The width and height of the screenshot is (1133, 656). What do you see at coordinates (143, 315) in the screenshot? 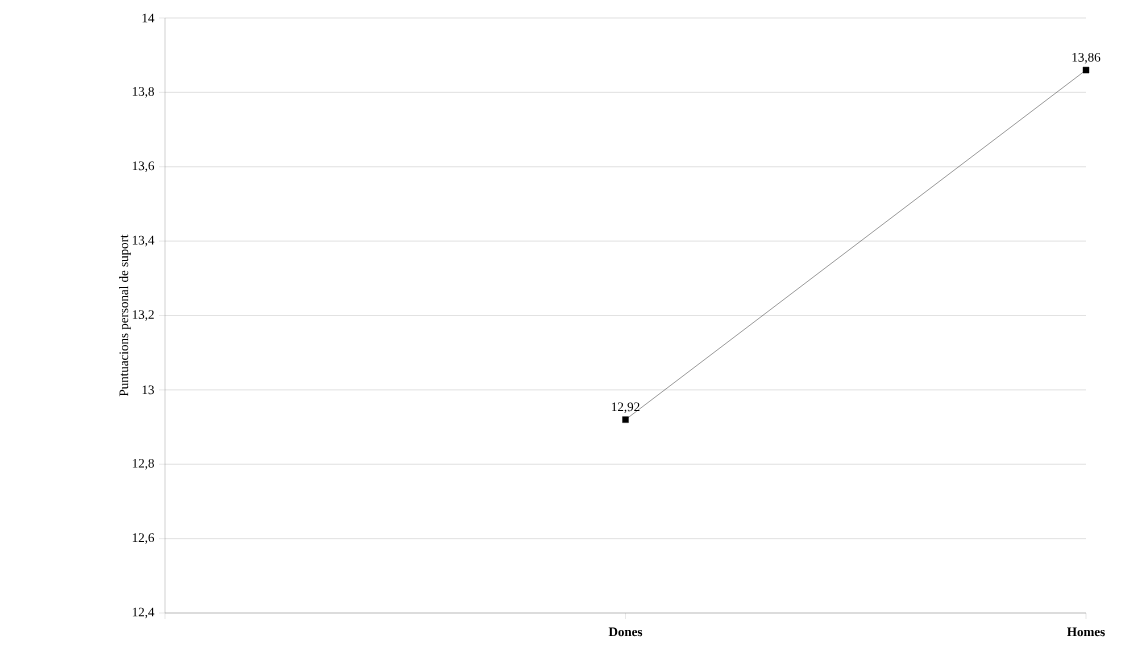
I see `y-tick-label: 13,2` at bounding box center [143, 315].